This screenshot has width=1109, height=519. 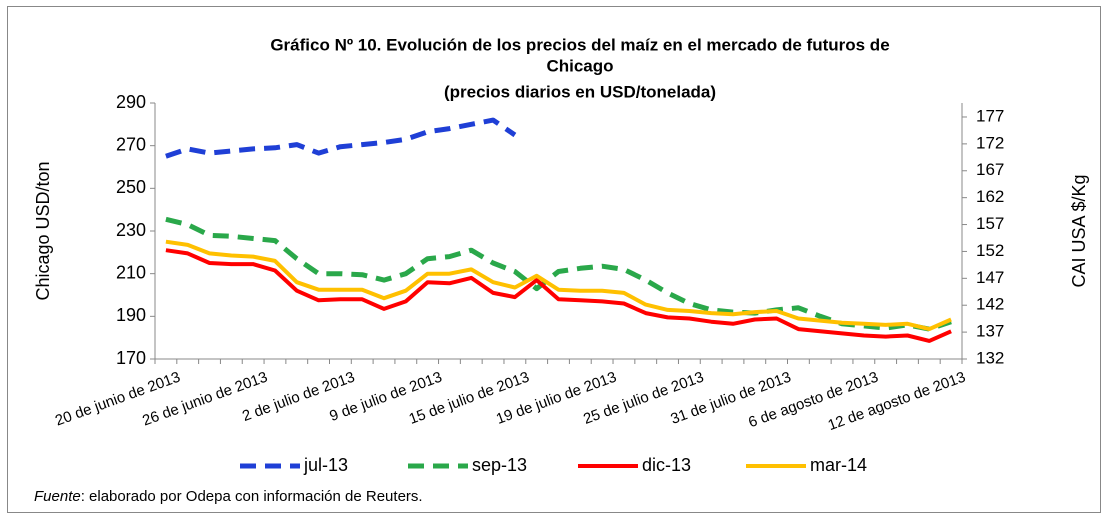 I want to click on y2-tick-label: 172, so click(x=990, y=142).